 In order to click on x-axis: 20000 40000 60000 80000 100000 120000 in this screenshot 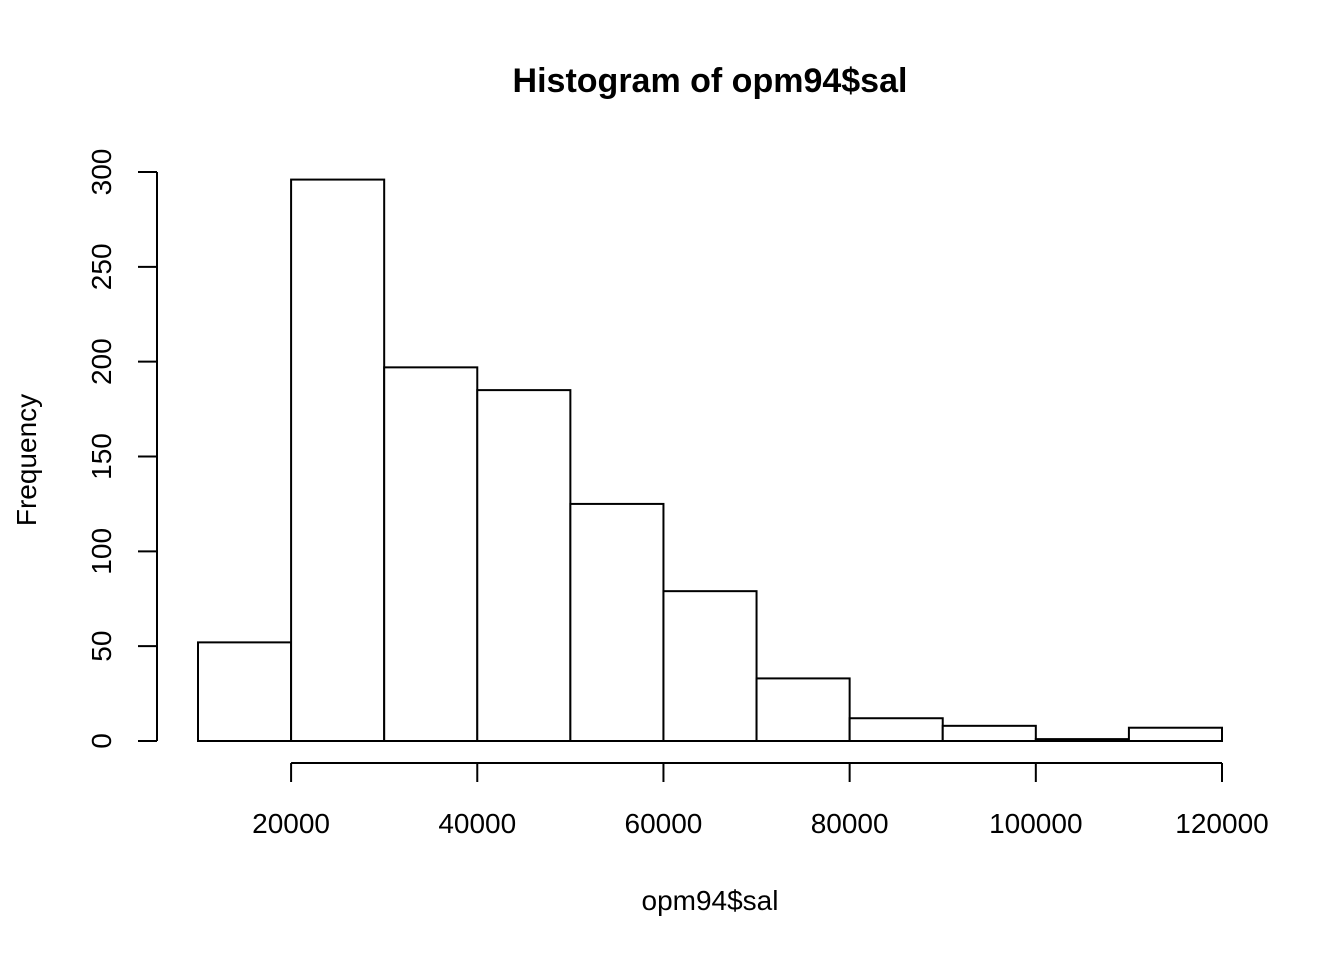, I will do `click(760, 800)`.